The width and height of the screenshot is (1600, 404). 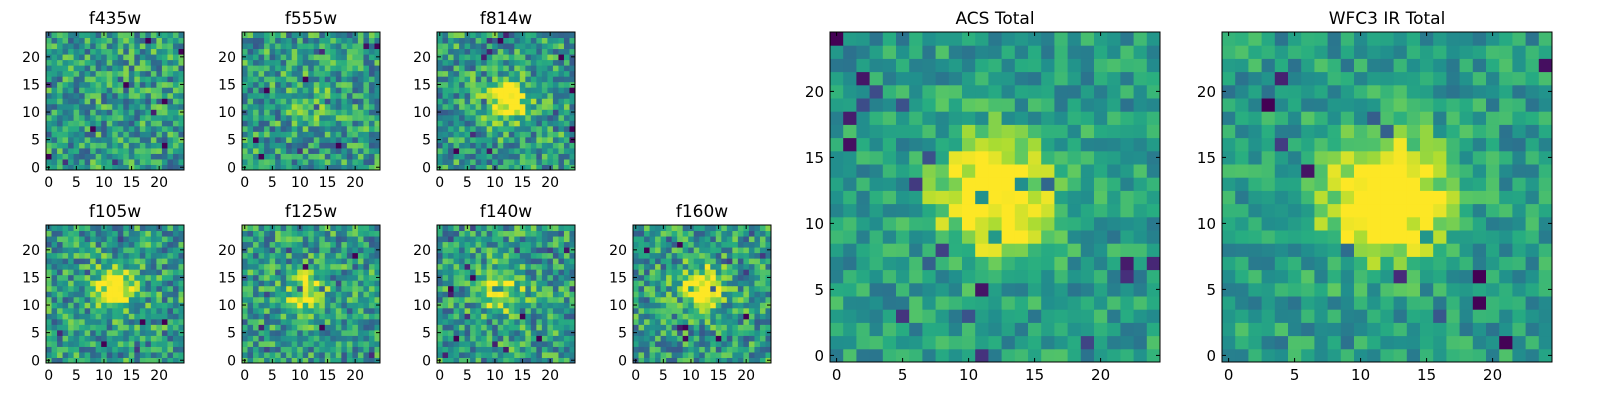 What do you see at coordinates (422, 306) in the screenshot?
I see `y-tick-label: 10` at bounding box center [422, 306].